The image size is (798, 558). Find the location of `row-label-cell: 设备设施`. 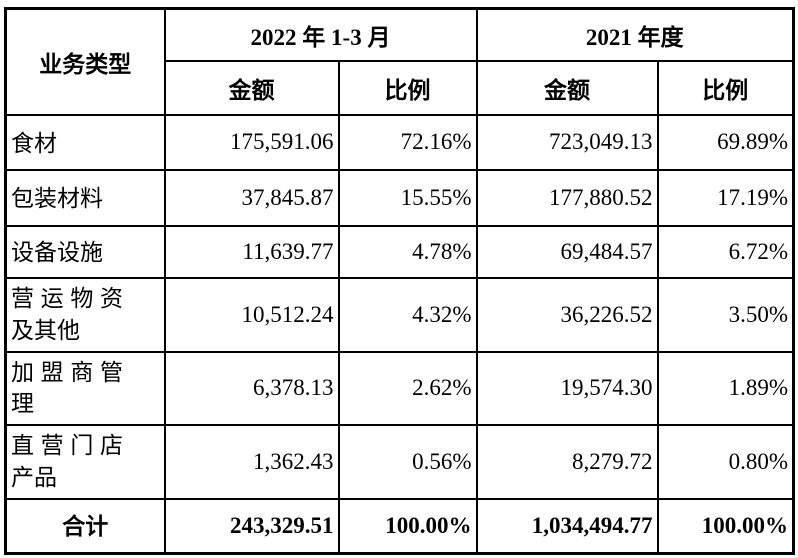

row-label-cell: 设备设施 is located at coordinates (85, 251).